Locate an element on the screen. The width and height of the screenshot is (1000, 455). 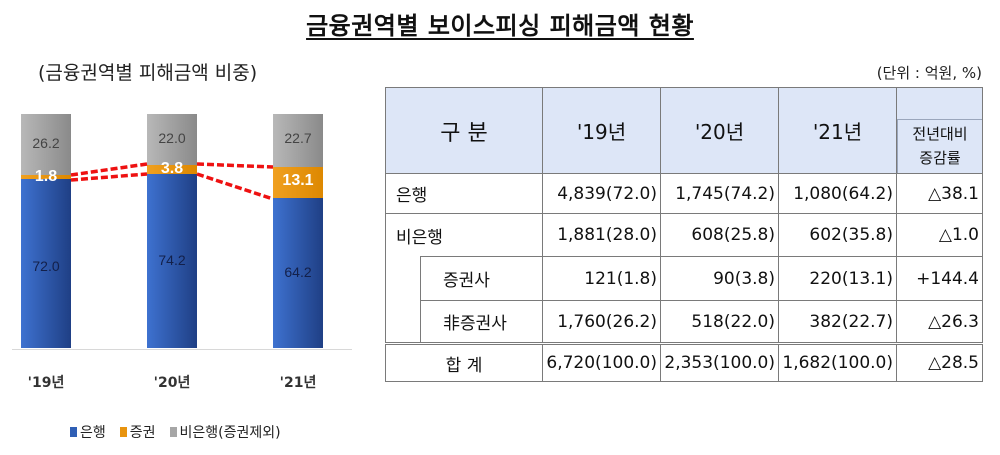
cell-2020: 2,353(100.0) is located at coordinates (719, 362).